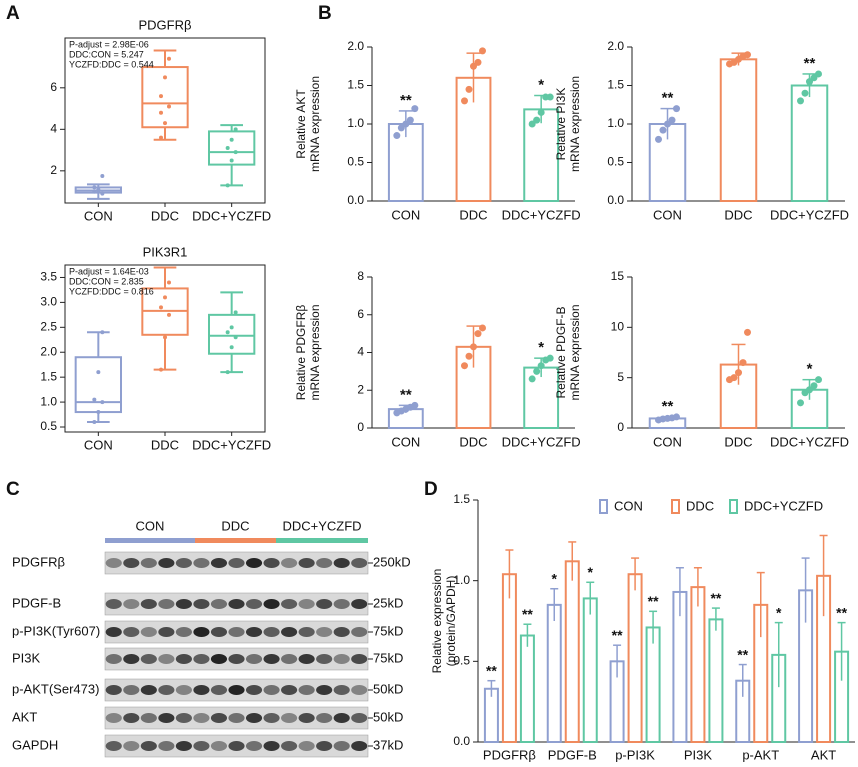  Describe the element at coordinates (461, 580) in the screenshot. I see `y-tick-label: 1.0` at that location.